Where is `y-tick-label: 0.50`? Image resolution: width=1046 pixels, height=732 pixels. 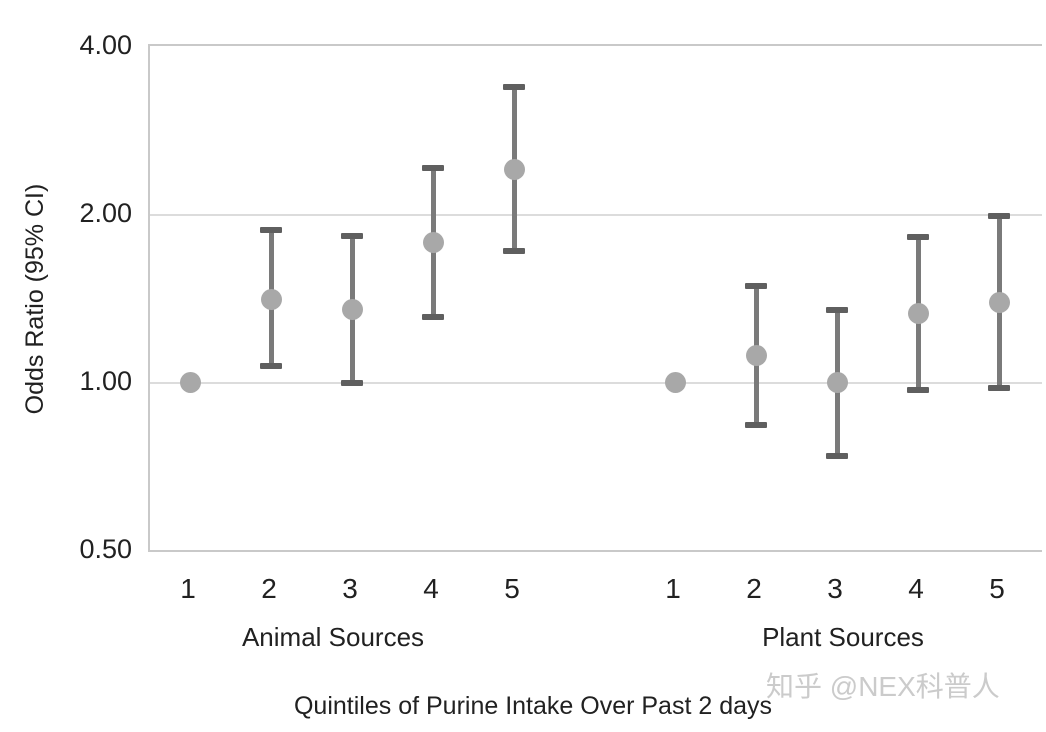
y-tick-label: 0.50 is located at coordinates (105, 548).